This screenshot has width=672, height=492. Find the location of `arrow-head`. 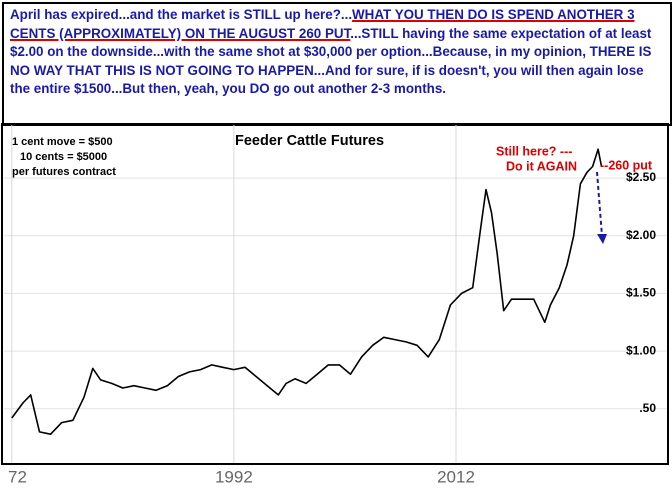

arrow-head is located at coordinates (602, 239).